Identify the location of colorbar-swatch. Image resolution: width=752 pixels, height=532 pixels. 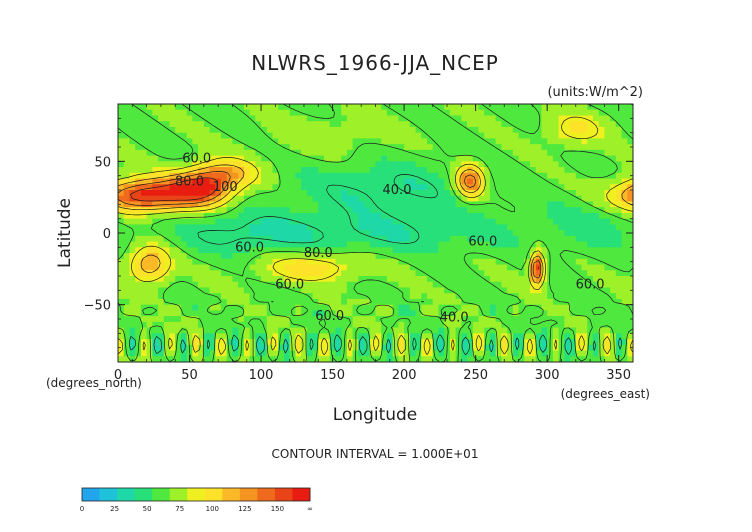
(91, 494).